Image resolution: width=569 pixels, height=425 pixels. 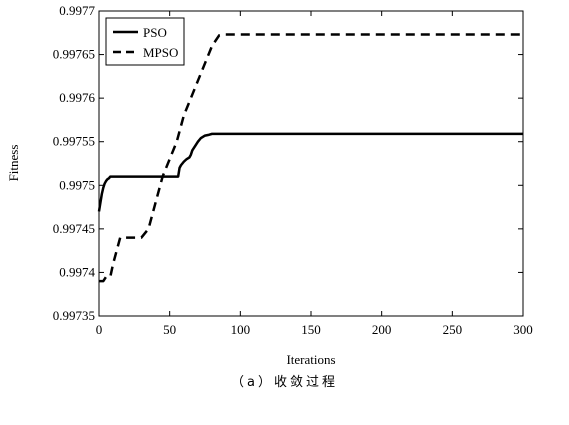 I want to click on x-tick-label: 250, so click(x=453, y=329).